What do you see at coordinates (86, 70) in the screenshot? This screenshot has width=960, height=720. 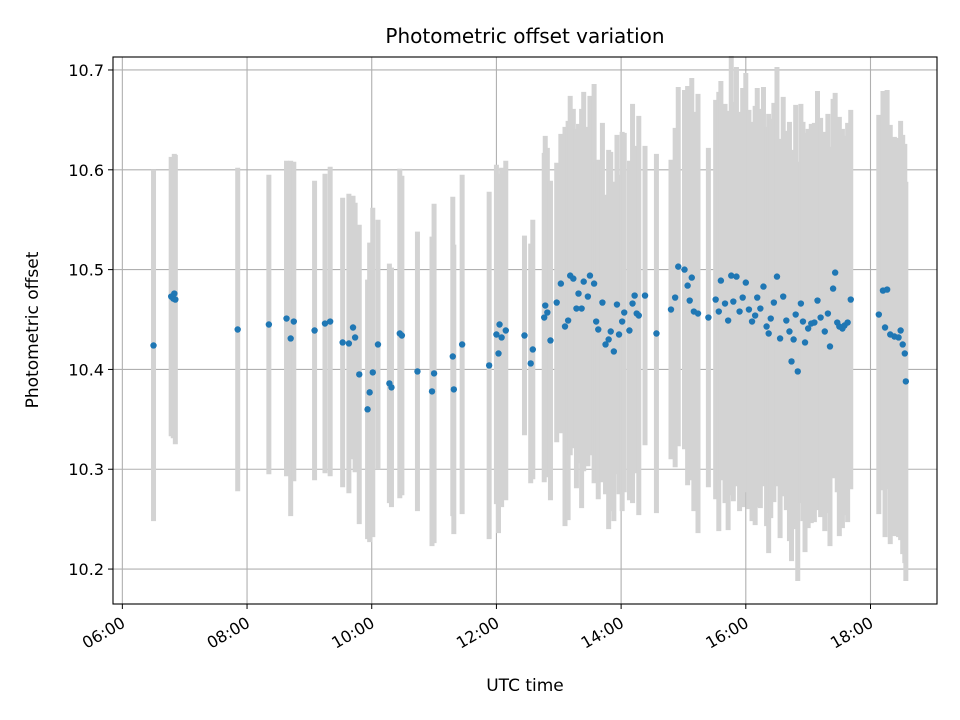 I see `y-tick-label: 10.7` at bounding box center [86, 70].